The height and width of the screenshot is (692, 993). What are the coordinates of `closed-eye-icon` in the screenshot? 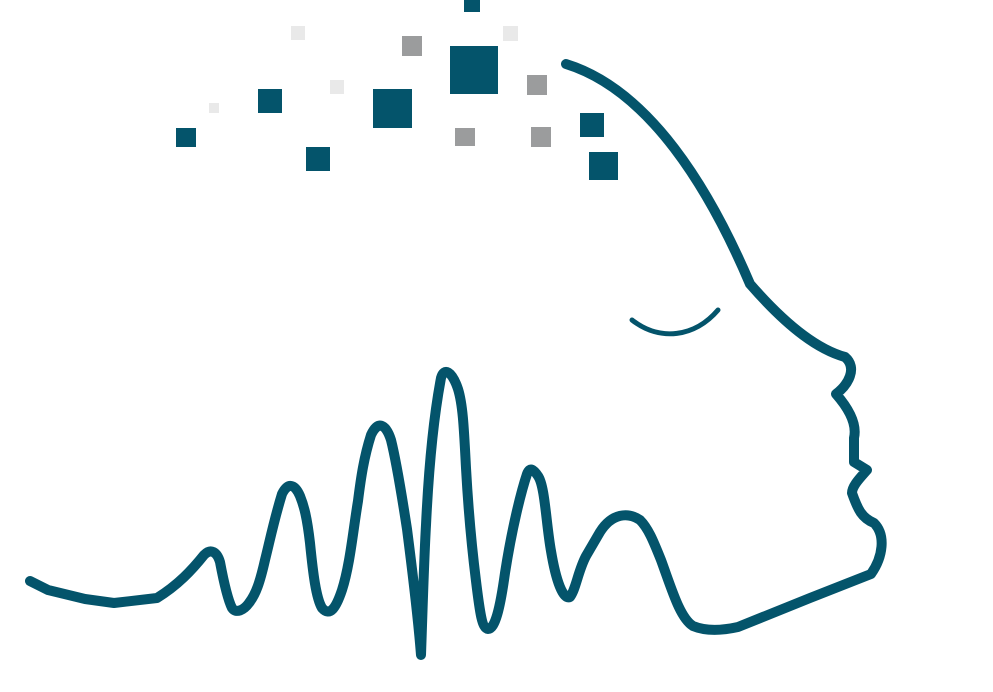 It's located at (675, 322).